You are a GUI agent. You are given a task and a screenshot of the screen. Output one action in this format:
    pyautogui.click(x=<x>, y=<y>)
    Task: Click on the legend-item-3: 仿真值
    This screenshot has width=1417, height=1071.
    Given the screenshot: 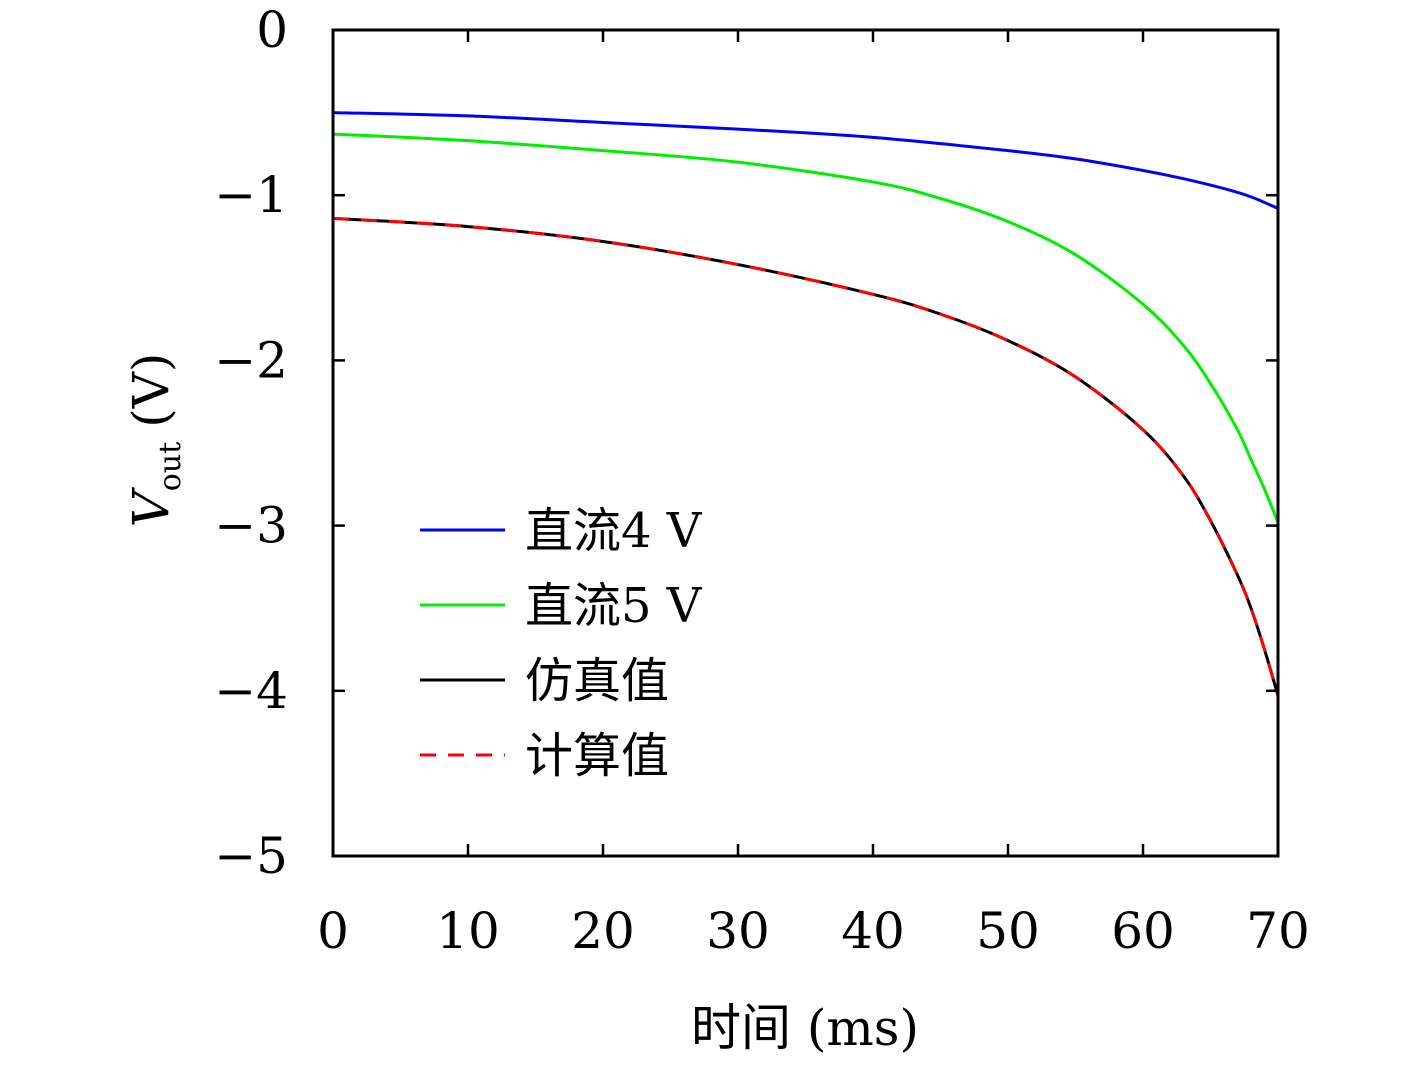 What is the action you would take?
    pyautogui.click(x=544, y=681)
    